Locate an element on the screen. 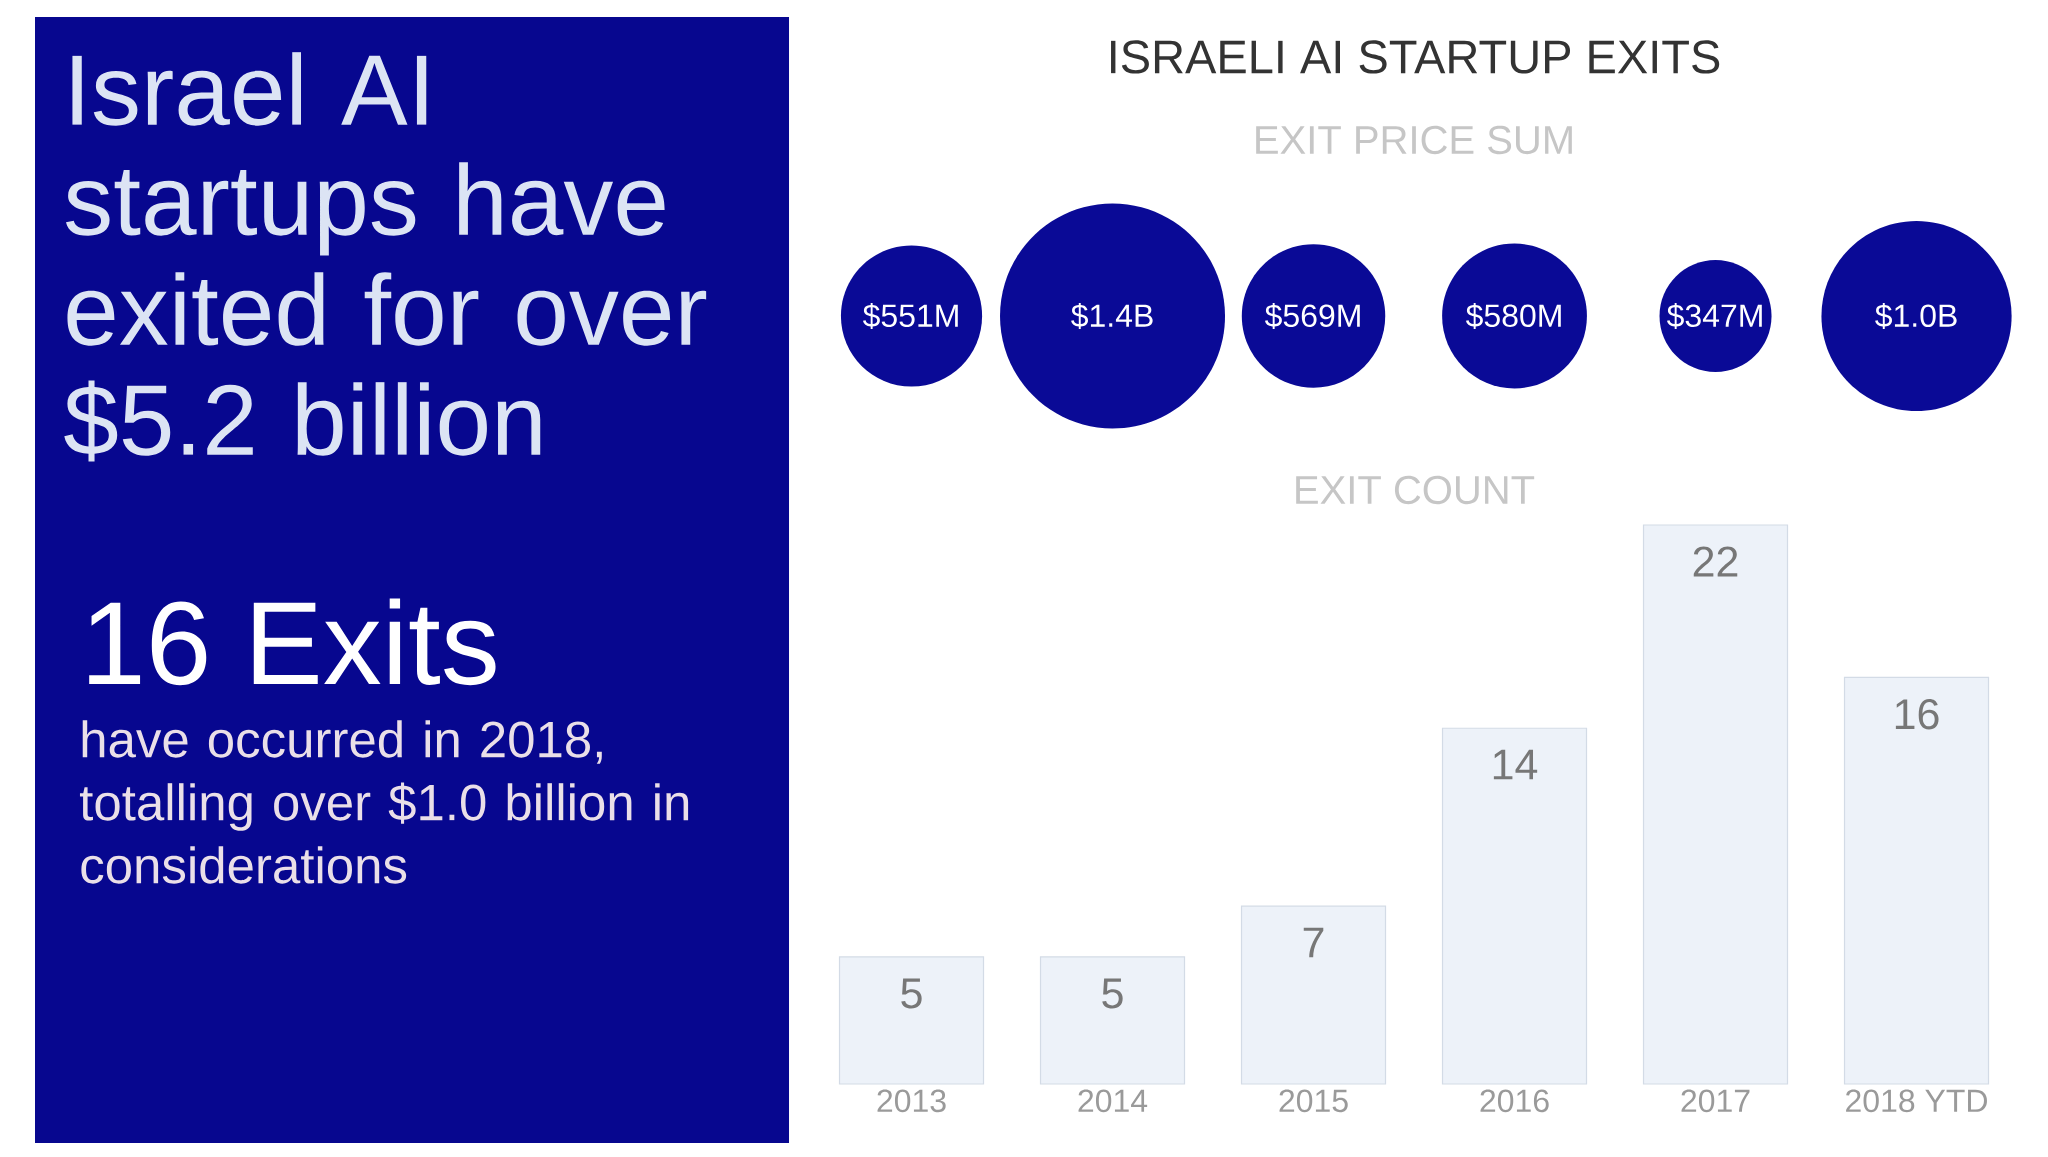  x-tick-label: 2018 YTD is located at coordinates (1916, 1101).